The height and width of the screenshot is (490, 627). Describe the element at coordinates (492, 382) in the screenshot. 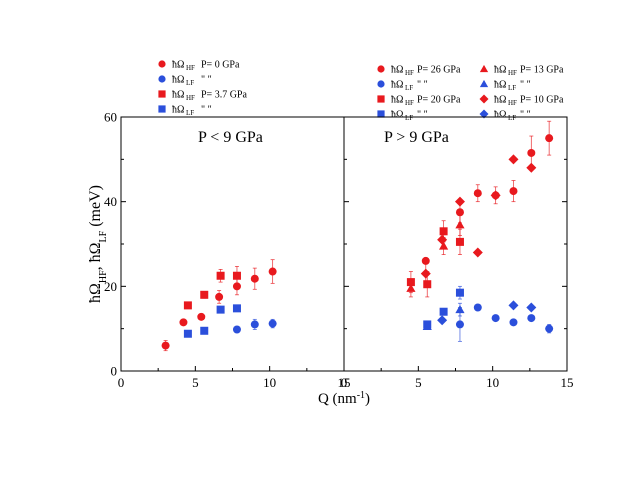

I see `x-tick-label: 10` at that location.